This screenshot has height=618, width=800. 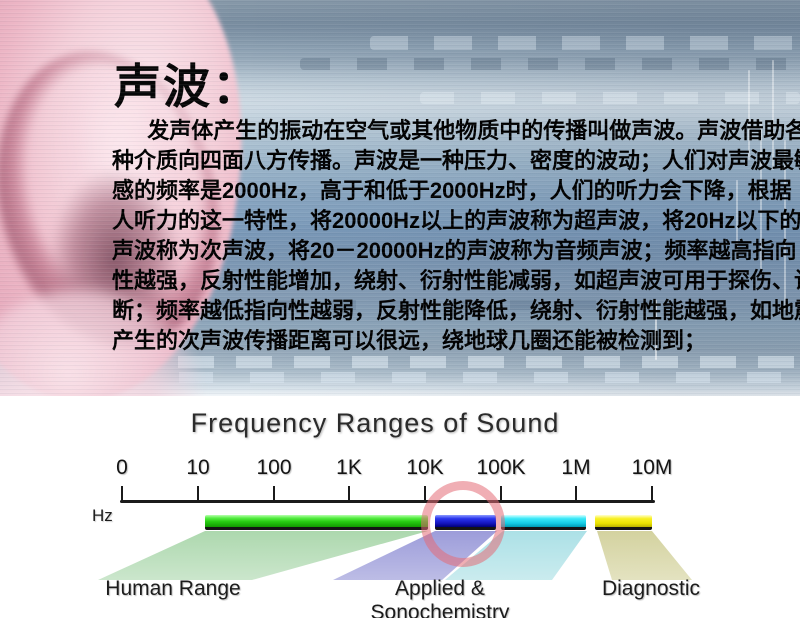 What do you see at coordinates (274, 467) in the screenshot?
I see `axis-tick-label: 100` at bounding box center [274, 467].